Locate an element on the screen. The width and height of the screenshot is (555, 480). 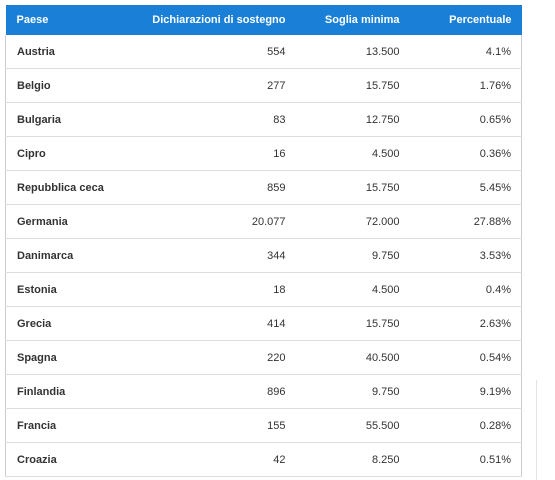
value-cell: 896 is located at coordinates (210, 391).